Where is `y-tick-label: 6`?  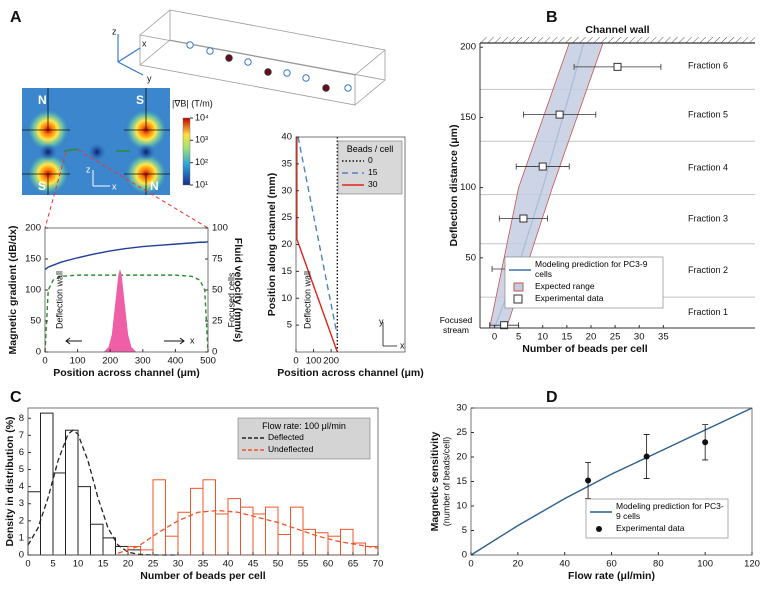 y-tick-label: 6 is located at coordinates (21, 452).